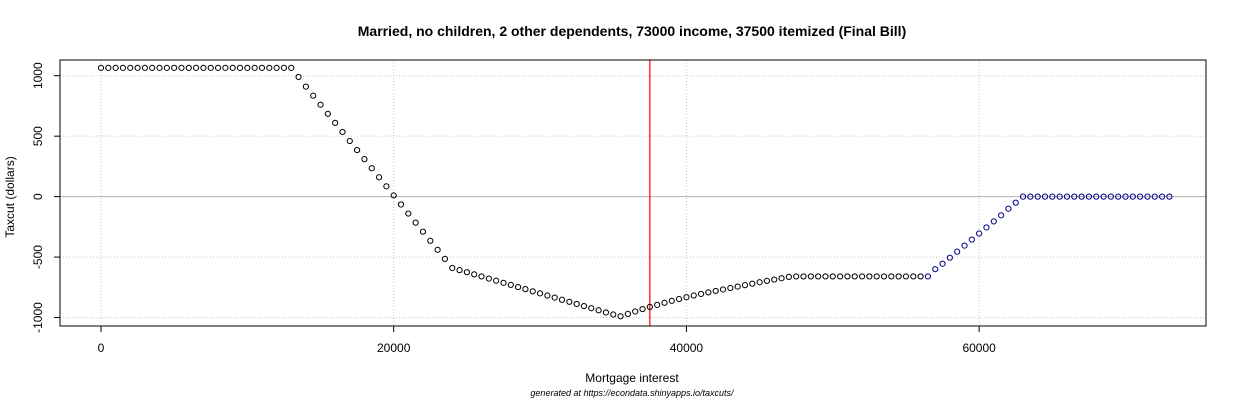 The height and width of the screenshot is (400, 1236). What do you see at coordinates (394, 348) in the screenshot?
I see `x-tick-label: 20000` at bounding box center [394, 348].